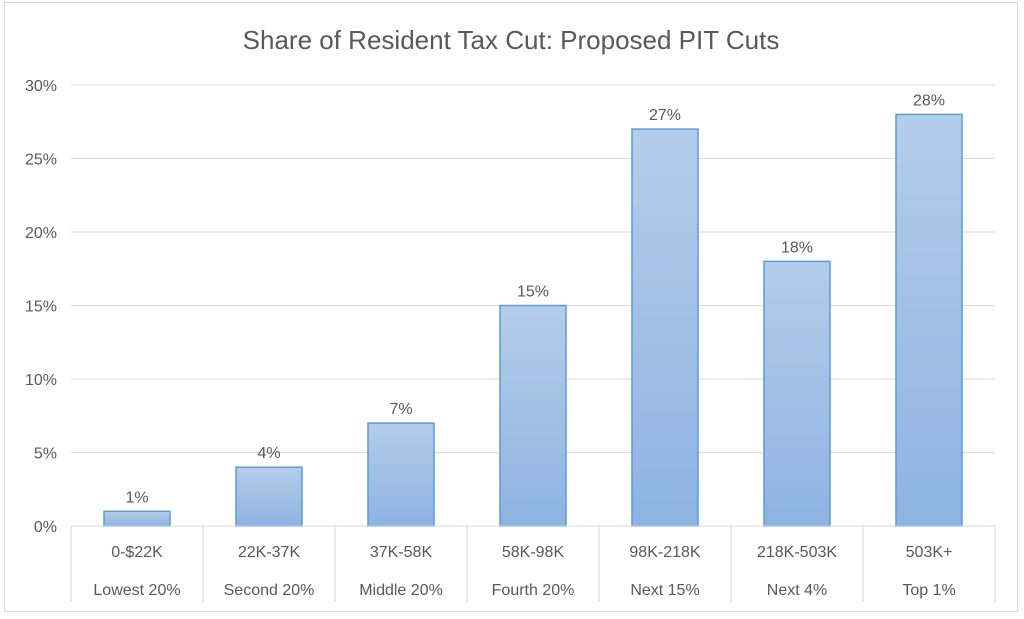 Image resolution: width=1024 pixels, height=619 pixels. What do you see at coordinates (533, 292) in the screenshot?
I see `data-label: 15%` at bounding box center [533, 292].